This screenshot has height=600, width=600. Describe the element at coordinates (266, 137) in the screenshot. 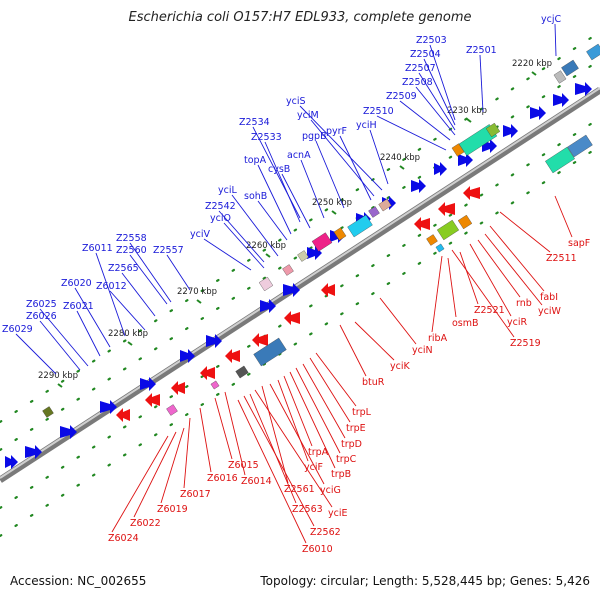

I see `gene-label-forward: Z2533` at that location.